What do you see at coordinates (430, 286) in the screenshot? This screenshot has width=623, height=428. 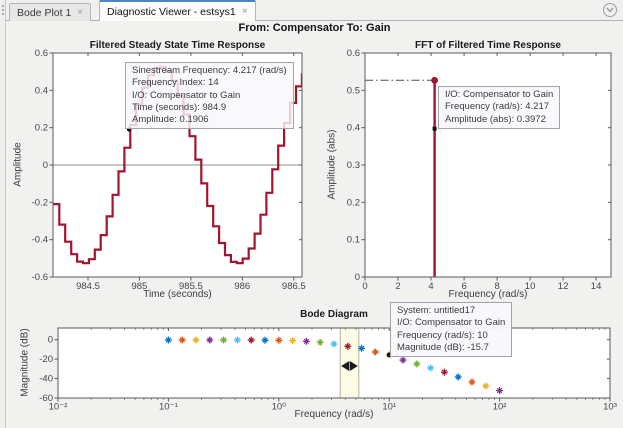 I see `svg-text: 4` at bounding box center [430, 286].